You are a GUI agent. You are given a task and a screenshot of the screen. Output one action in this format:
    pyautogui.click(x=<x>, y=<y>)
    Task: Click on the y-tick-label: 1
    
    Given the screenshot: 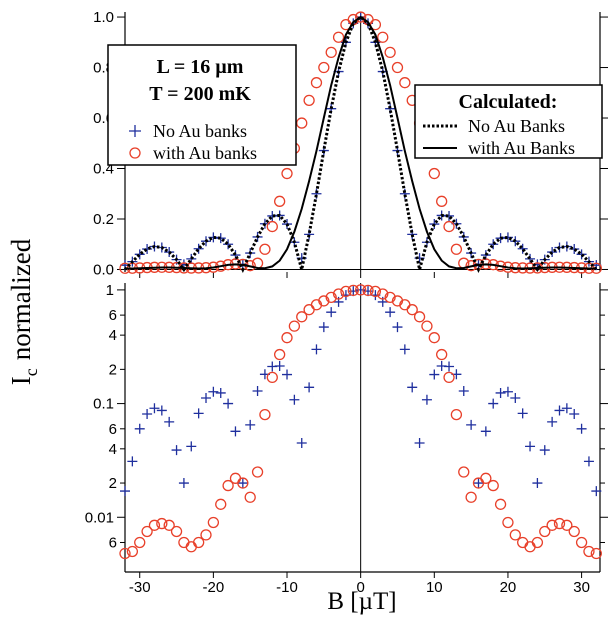 What is the action you would take?
    pyautogui.click(x=110, y=290)
    